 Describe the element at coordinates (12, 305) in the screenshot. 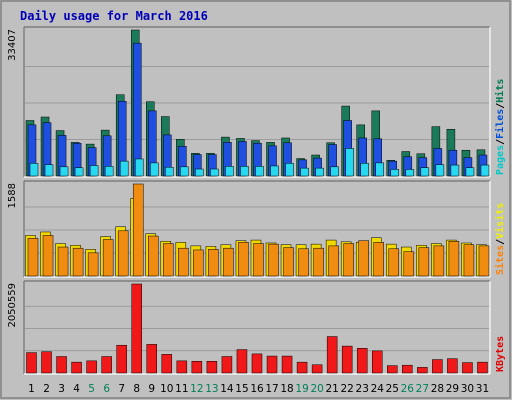

I see `y-max-label: 2050559` at that location.